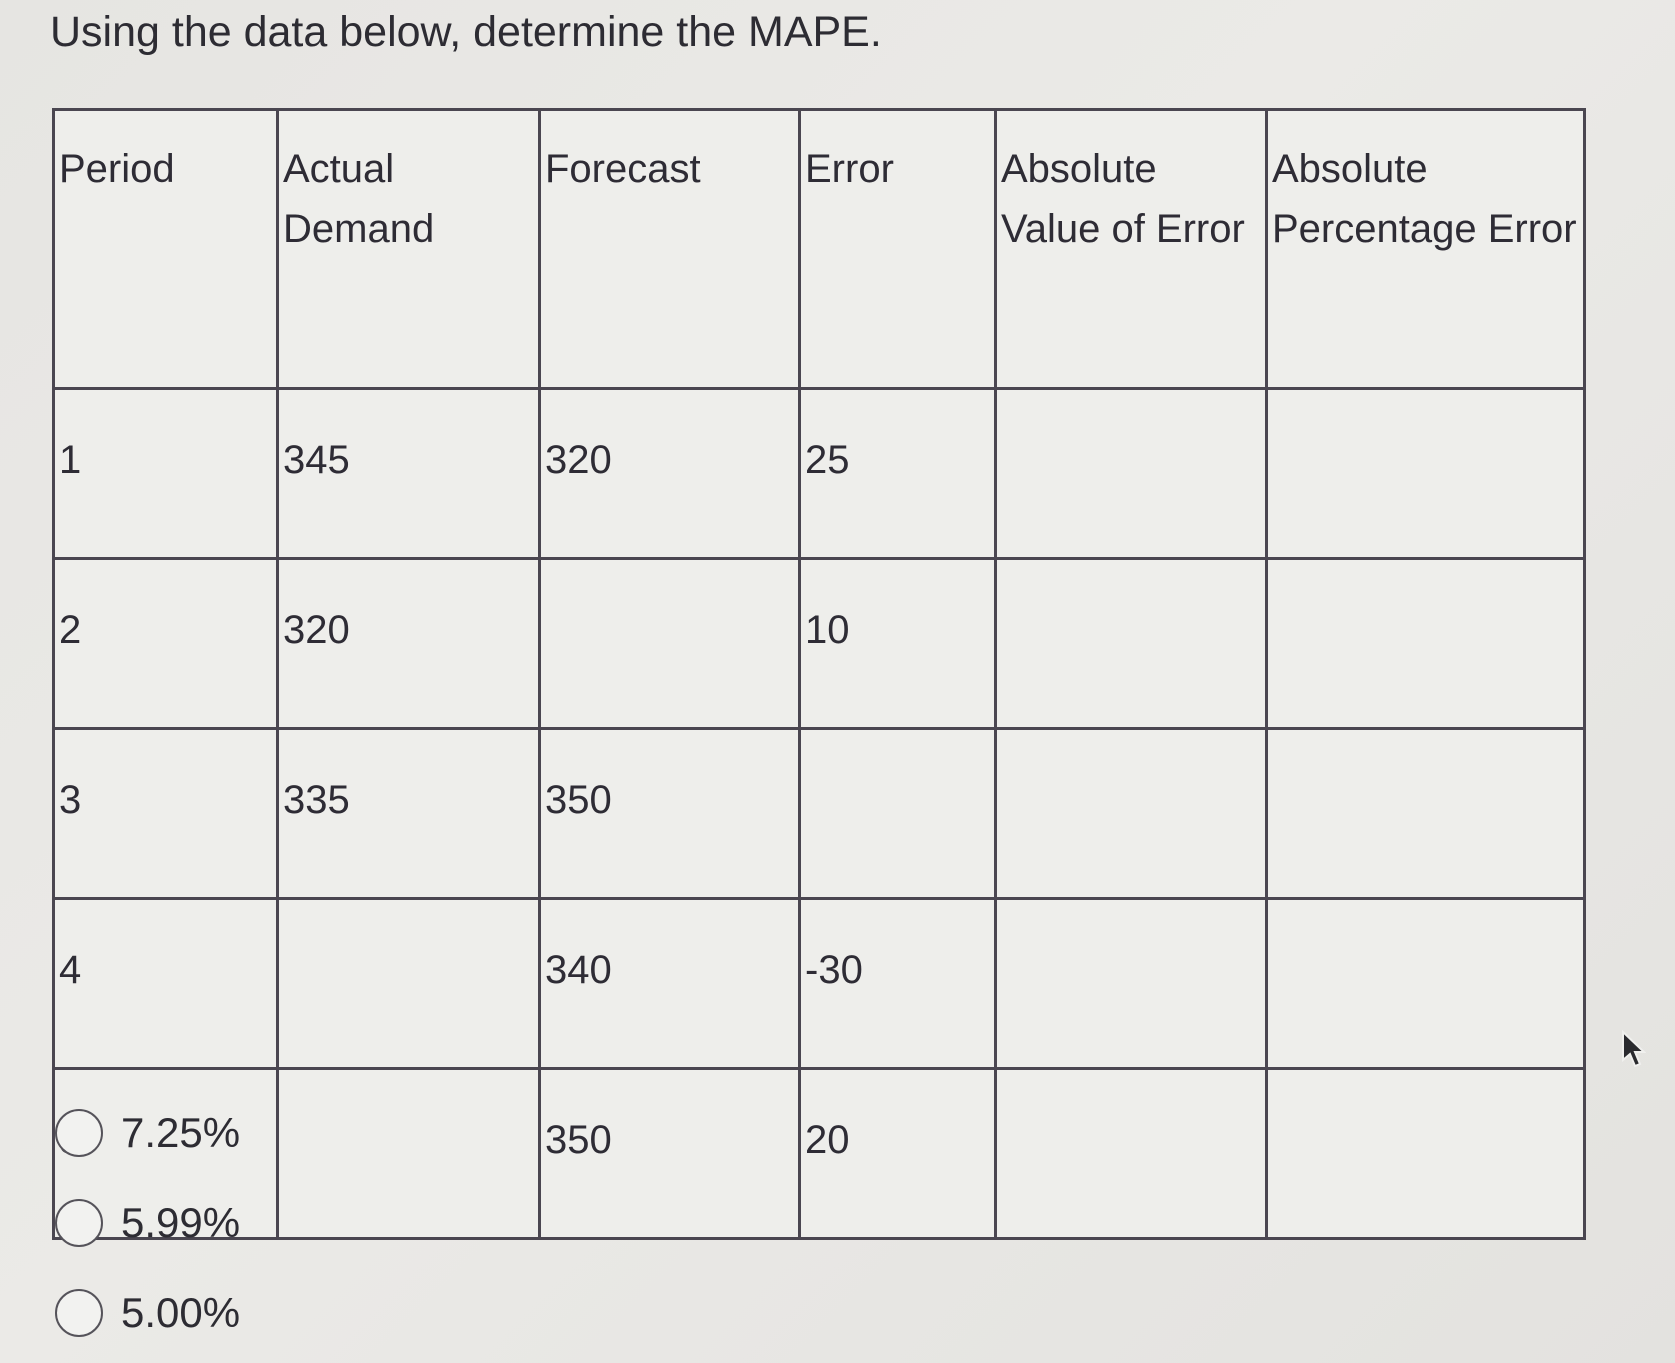 The image size is (1675, 1363). I want to click on table-row: 2 320 10, so click(819, 643).